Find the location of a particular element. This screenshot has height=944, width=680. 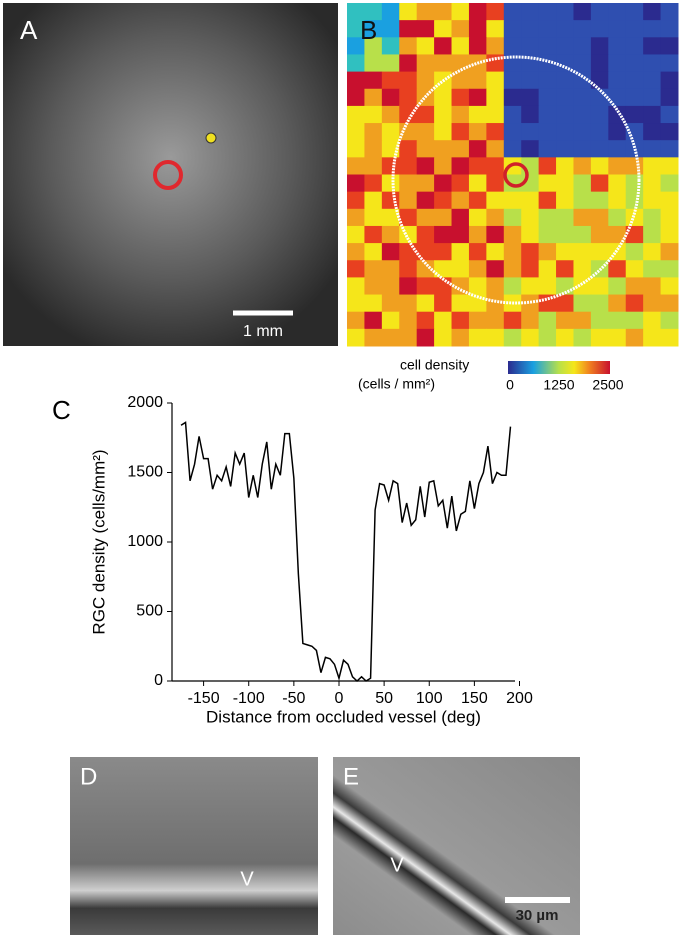

y-tick-label: 1500 is located at coordinates (145, 472).